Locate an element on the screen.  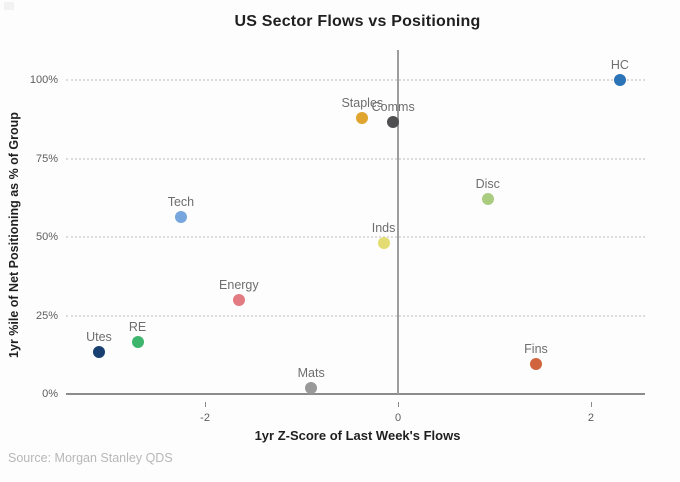
point-label-energy: Energy is located at coordinates (239, 284).